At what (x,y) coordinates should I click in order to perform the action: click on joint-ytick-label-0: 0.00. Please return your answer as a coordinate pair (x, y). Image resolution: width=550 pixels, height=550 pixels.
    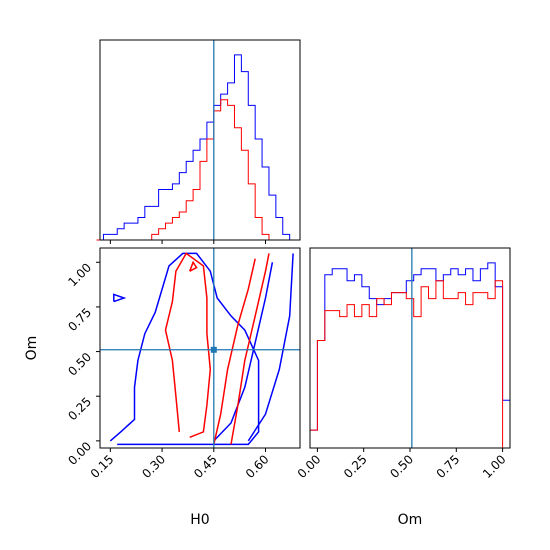
    Looking at the image, I should click on (79, 453).